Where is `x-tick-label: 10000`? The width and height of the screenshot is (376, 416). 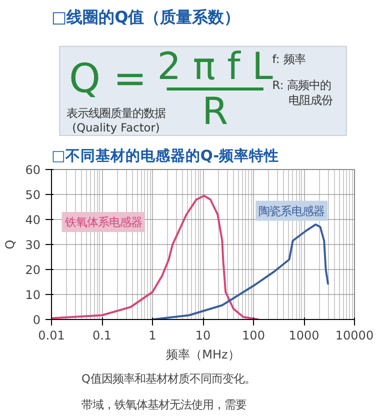
x-tick-label: 10000 is located at coordinates (354, 335).